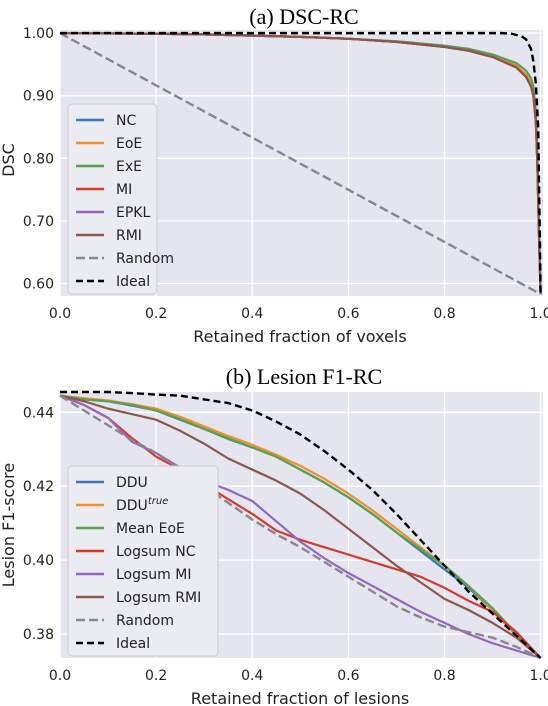 The width and height of the screenshot is (548, 706). I want to click on chart-a-x-tick-label: 0.4, so click(252, 314).